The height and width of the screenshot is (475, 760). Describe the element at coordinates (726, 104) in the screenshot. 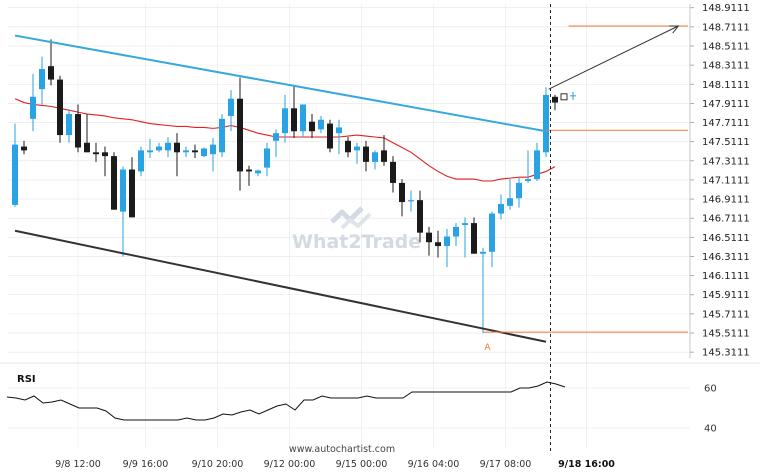

I see `price-tick-label: 147.9111` at that location.